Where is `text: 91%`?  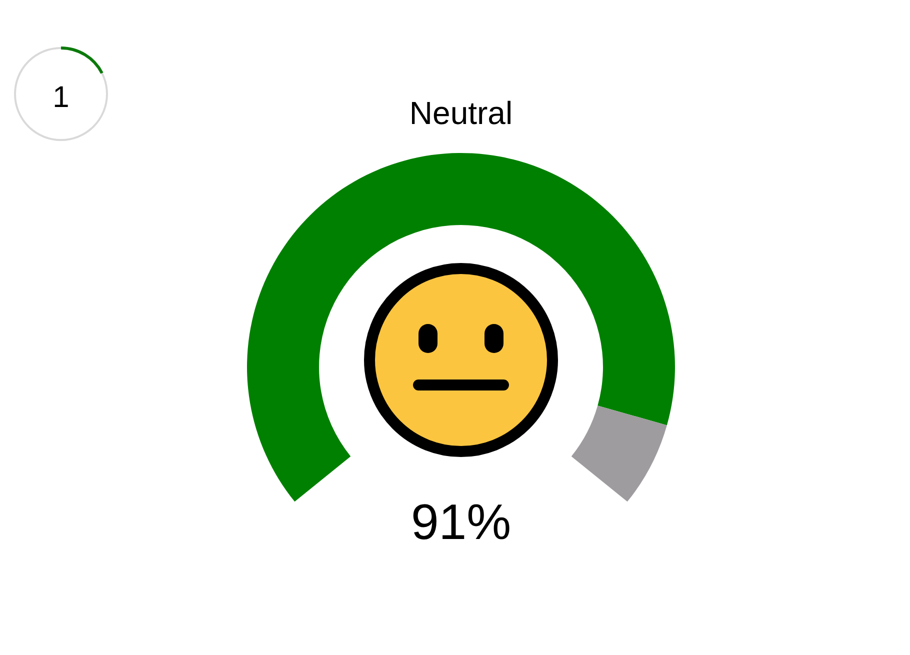
text: 91% is located at coordinates (461, 522).